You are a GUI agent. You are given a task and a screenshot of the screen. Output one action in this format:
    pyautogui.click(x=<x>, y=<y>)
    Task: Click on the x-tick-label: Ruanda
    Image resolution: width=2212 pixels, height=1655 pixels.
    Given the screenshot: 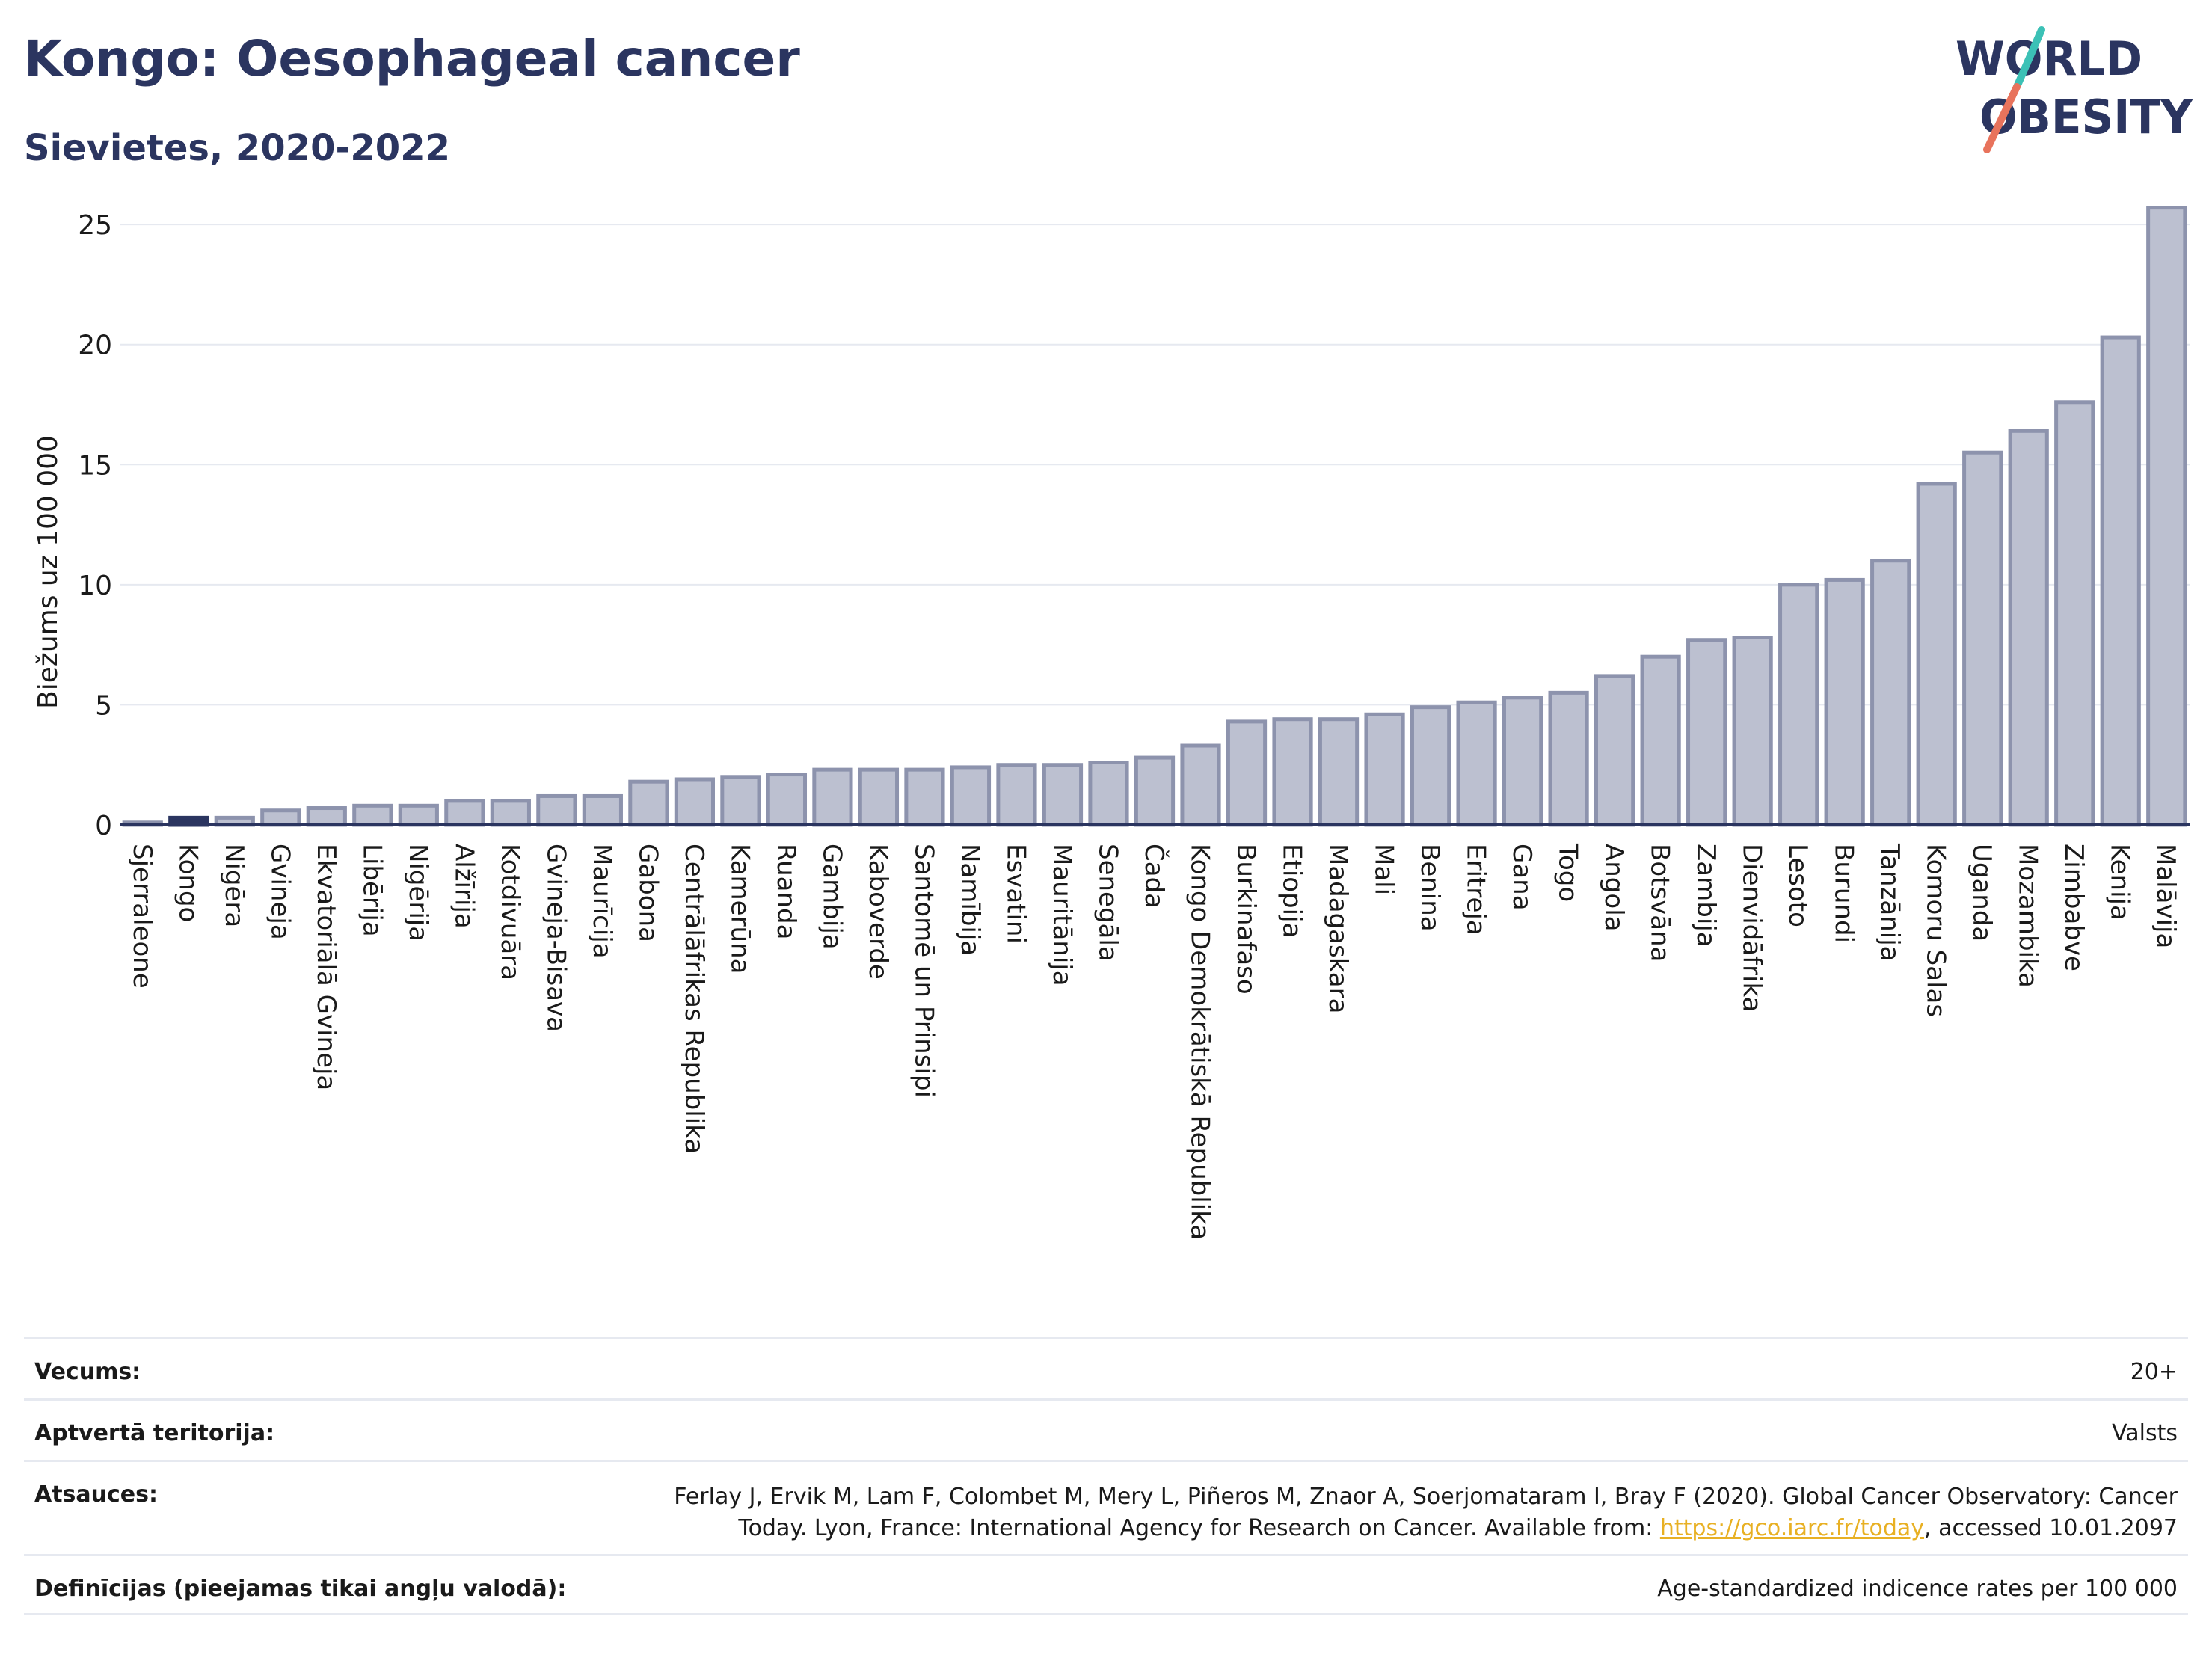 What is the action you would take?
    pyautogui.click(x=786, y=891)
    